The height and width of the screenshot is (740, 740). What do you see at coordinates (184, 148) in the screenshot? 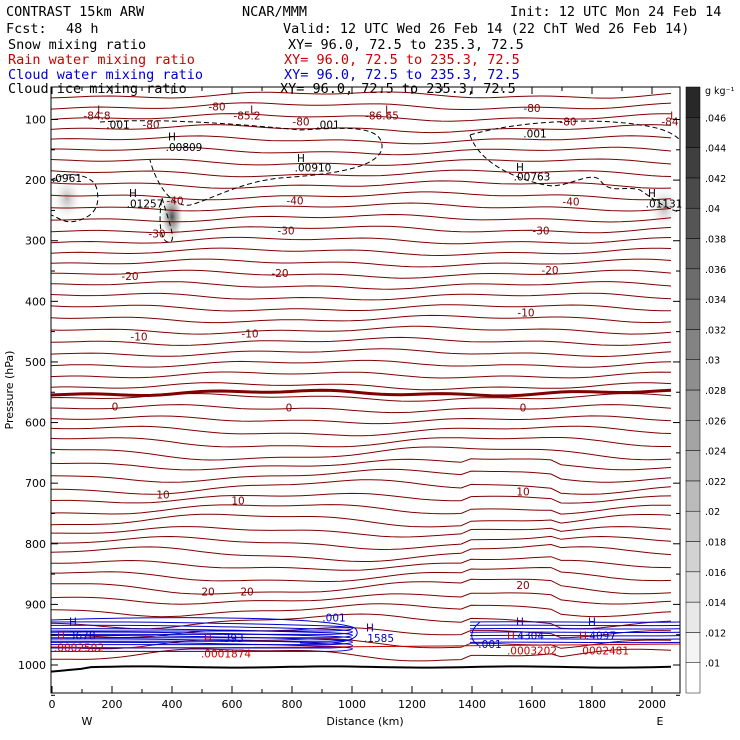
I see `extremum-label: .00809` at bounding box center [184, 148].